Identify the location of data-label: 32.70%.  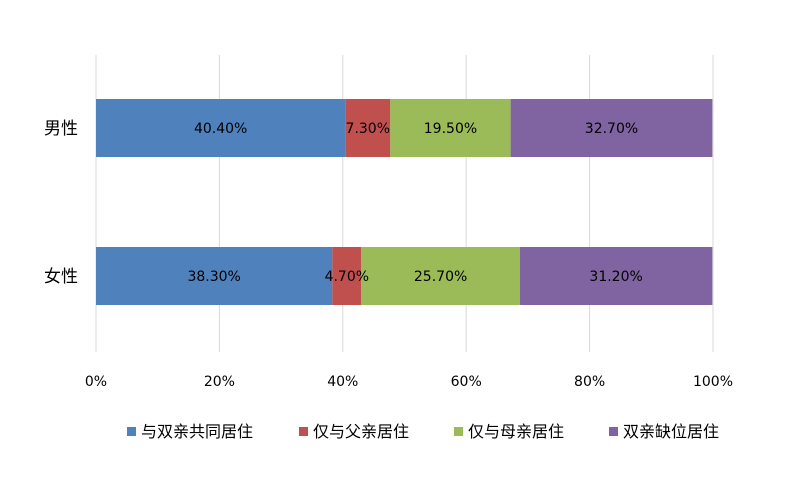
(611, 129).